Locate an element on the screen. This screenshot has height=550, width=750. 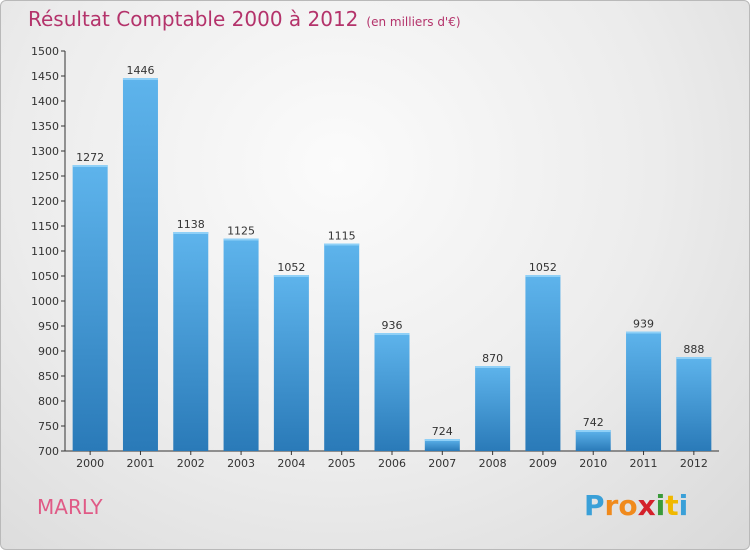
data-label-2006: 936 is located at coordinates (392, 325).